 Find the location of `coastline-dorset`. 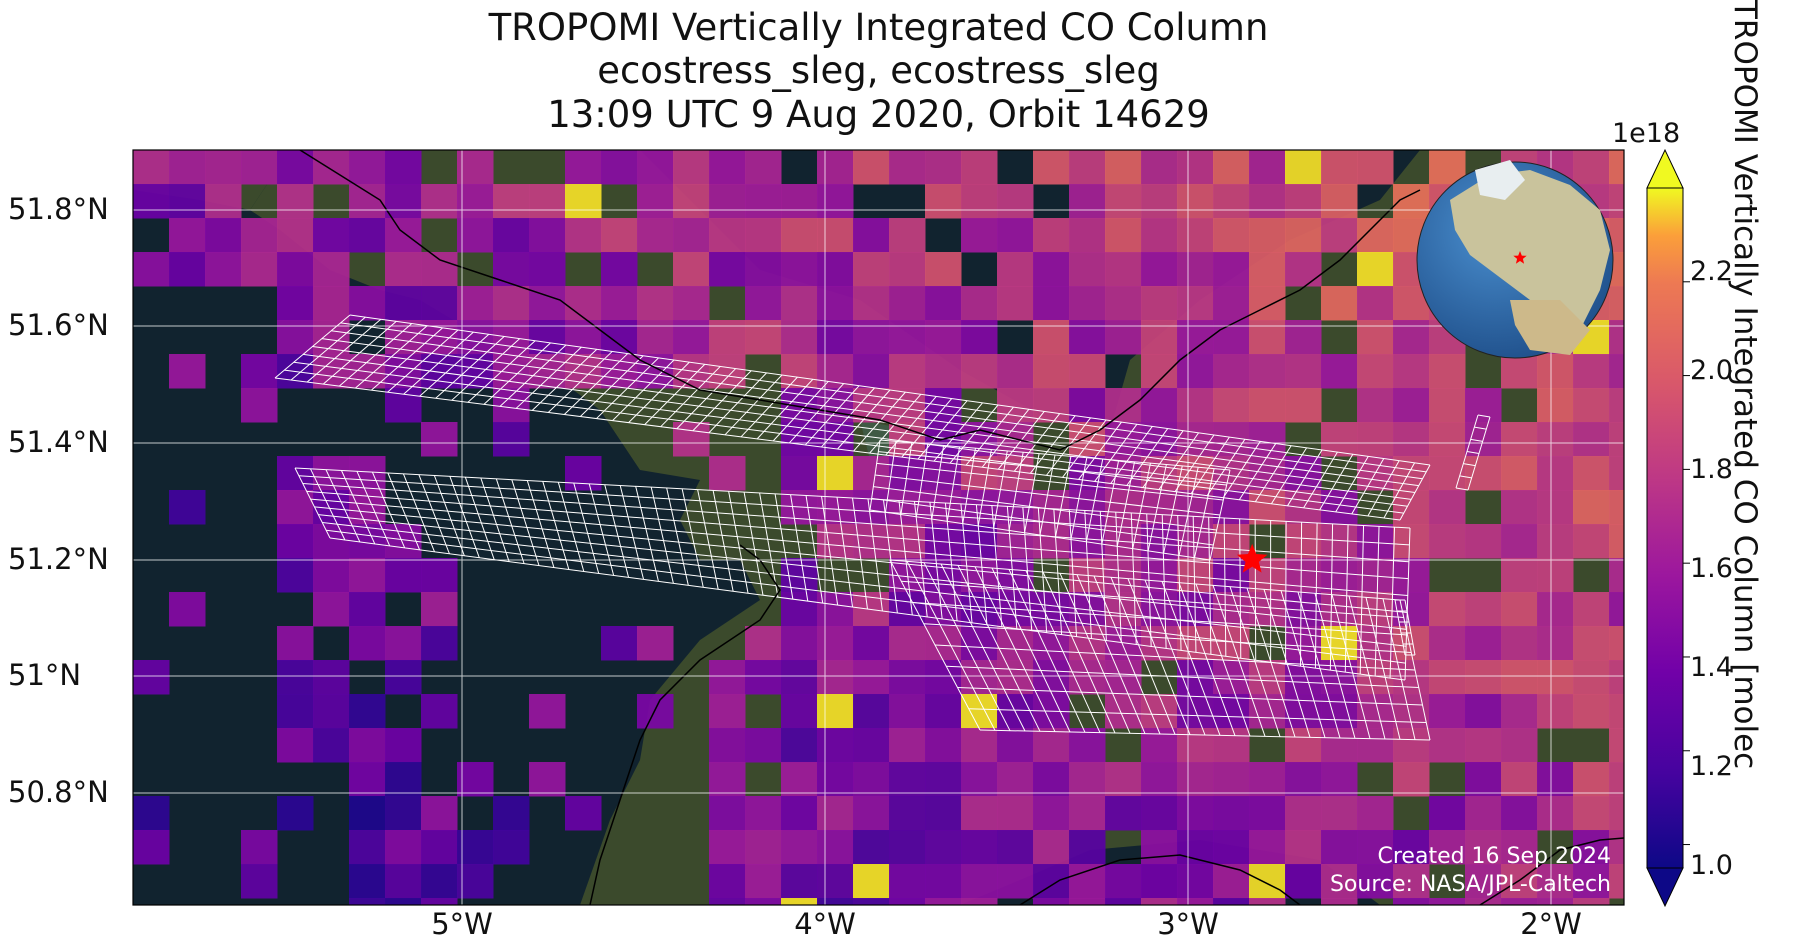

coastline-dorset is located at coordinates (1551, 871).